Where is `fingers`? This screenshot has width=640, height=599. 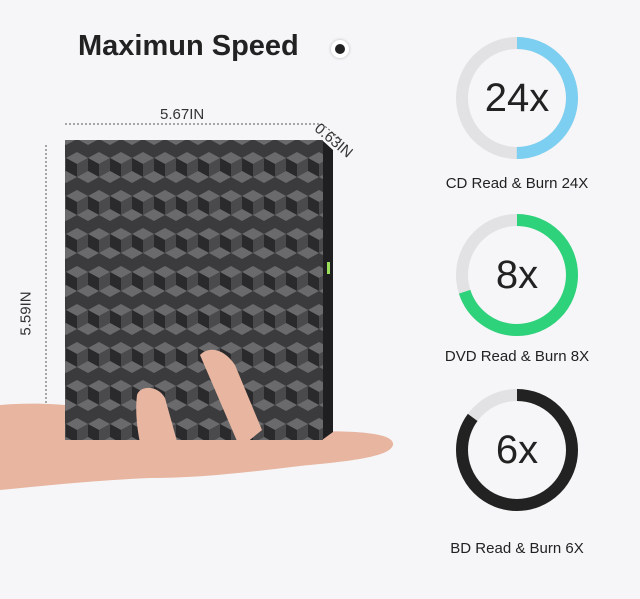
fingers is located at coordinates (199, 413).